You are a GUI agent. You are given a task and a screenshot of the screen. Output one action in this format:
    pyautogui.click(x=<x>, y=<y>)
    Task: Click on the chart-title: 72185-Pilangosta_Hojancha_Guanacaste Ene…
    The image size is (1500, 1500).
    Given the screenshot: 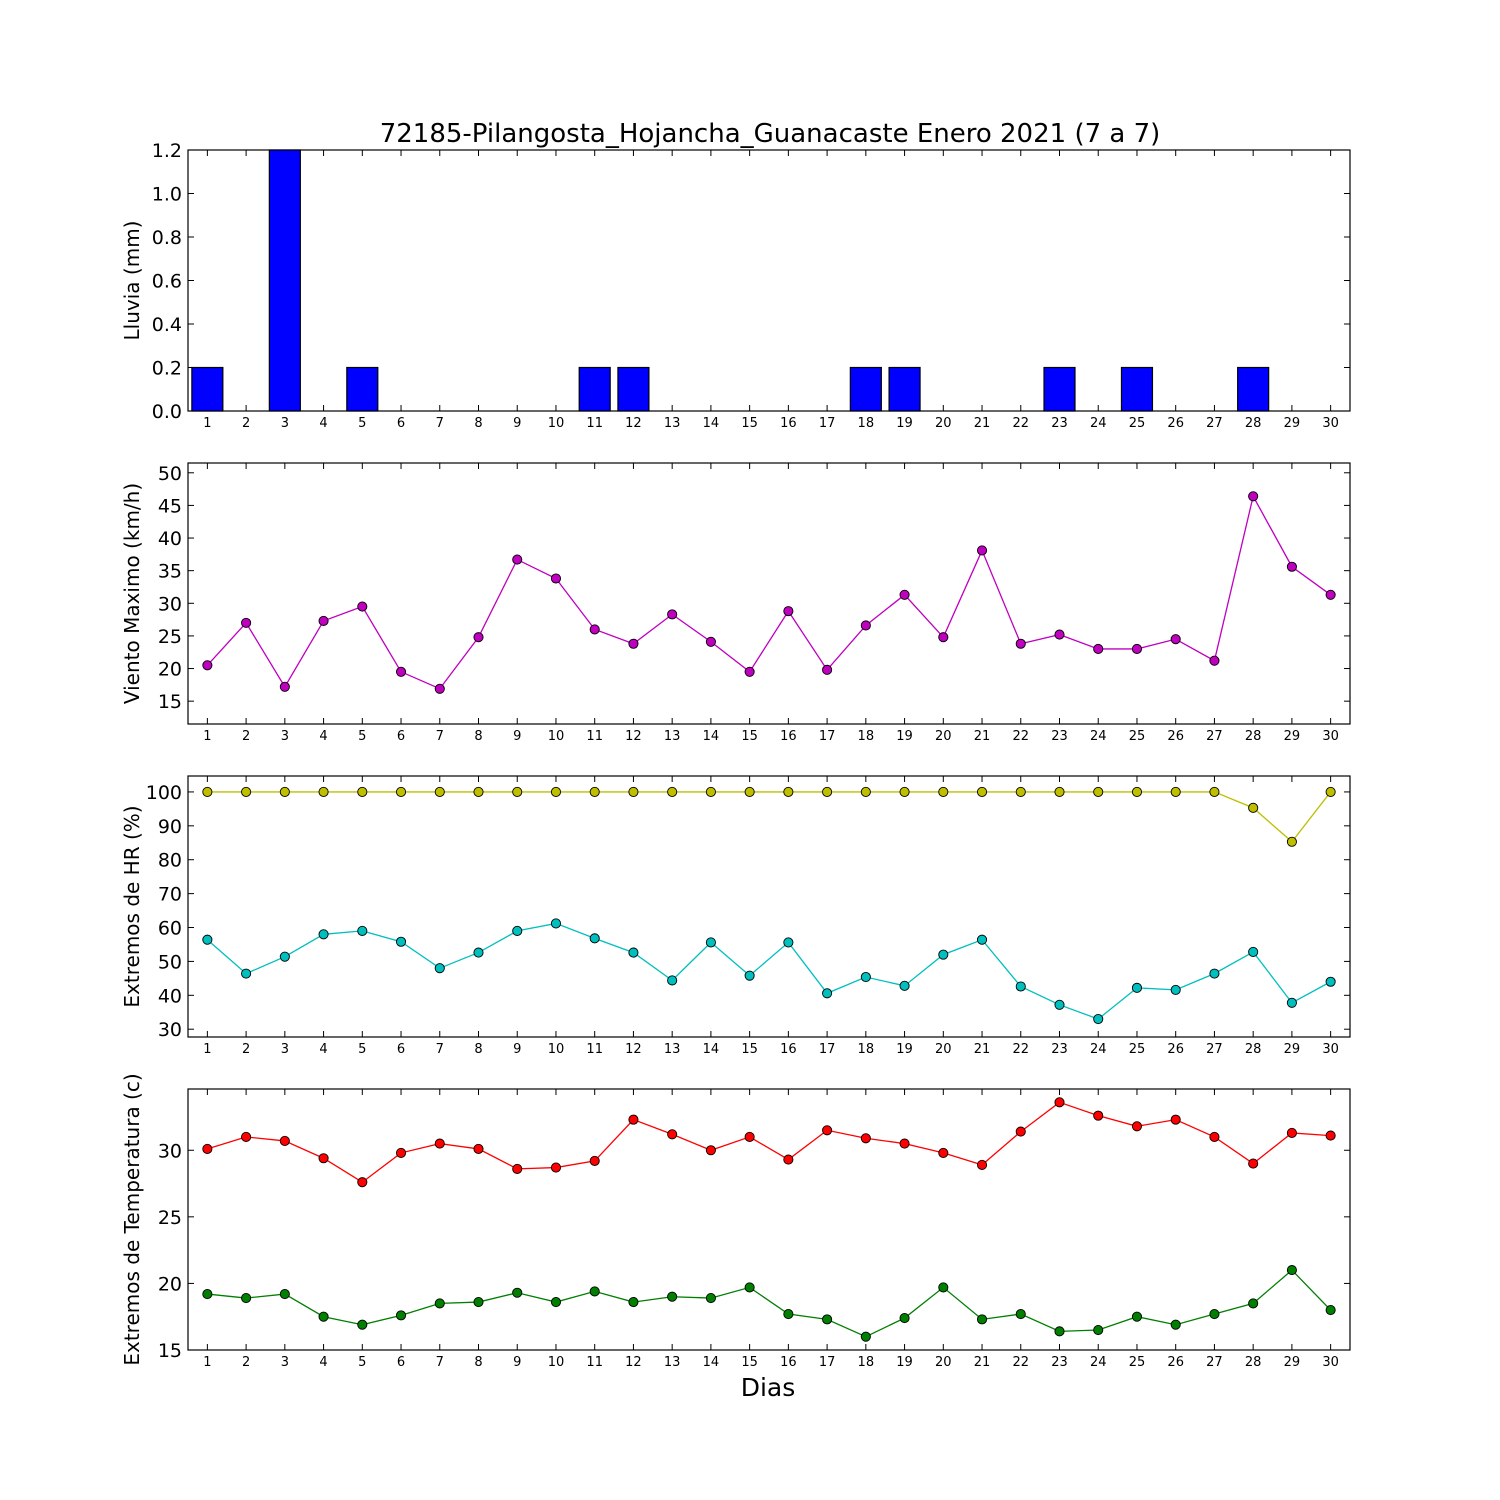 What is the action you would take?
    pyautogui.click(x=770, y=134)
    